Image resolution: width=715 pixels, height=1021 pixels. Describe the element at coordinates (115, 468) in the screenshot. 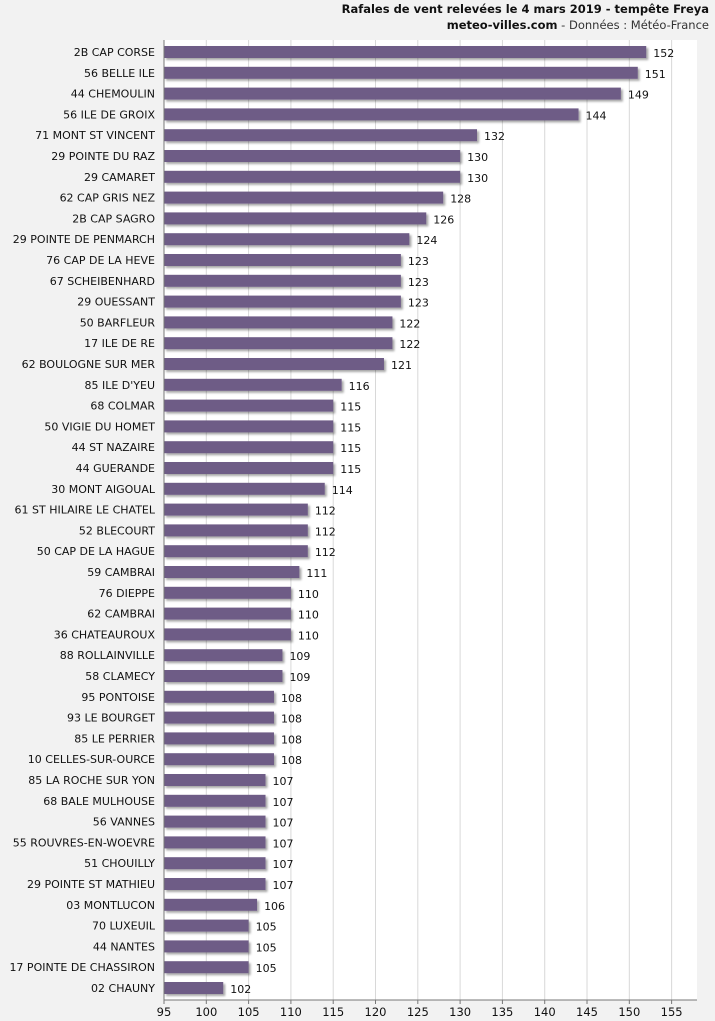

I see `category-label: 44 GUERANDE` at that location.